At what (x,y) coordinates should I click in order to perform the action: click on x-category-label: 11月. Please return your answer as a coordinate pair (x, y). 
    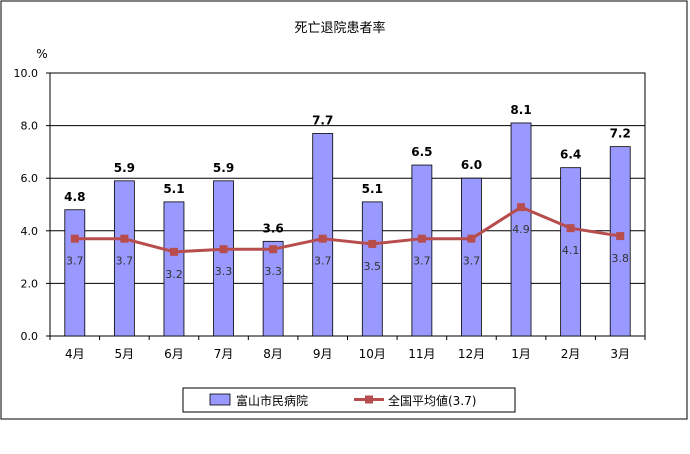
    Looking at the image, I should click on (421, 354).